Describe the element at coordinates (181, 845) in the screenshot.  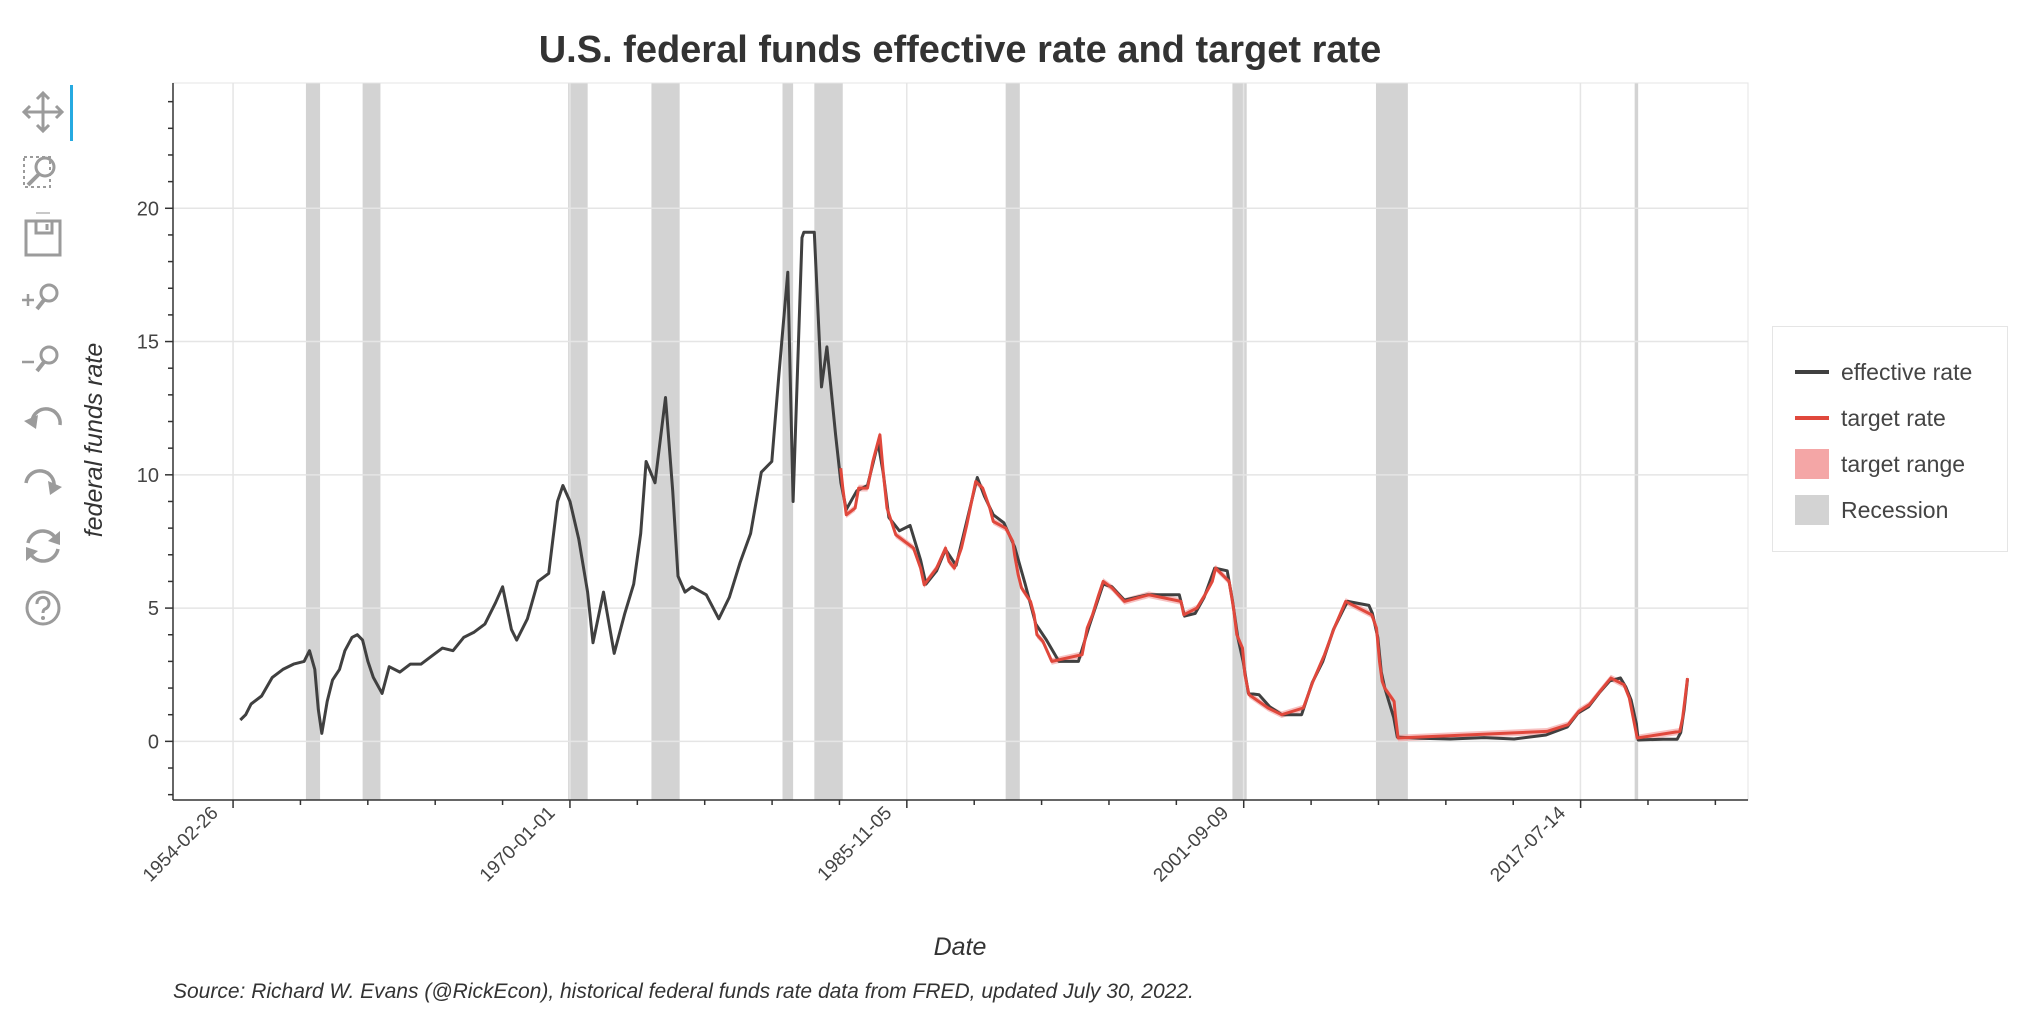
I see `x-tick-label: 1954-02-26` at that location.